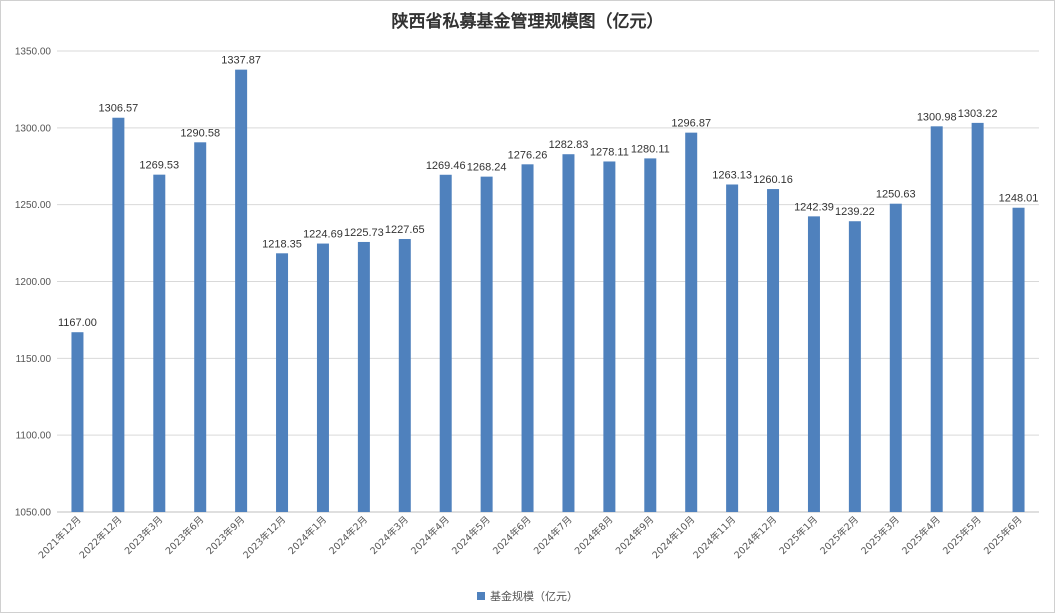 The image size is (1055, 613). I want to click on x-tick-label: 2024年1月, so click(307, 535).